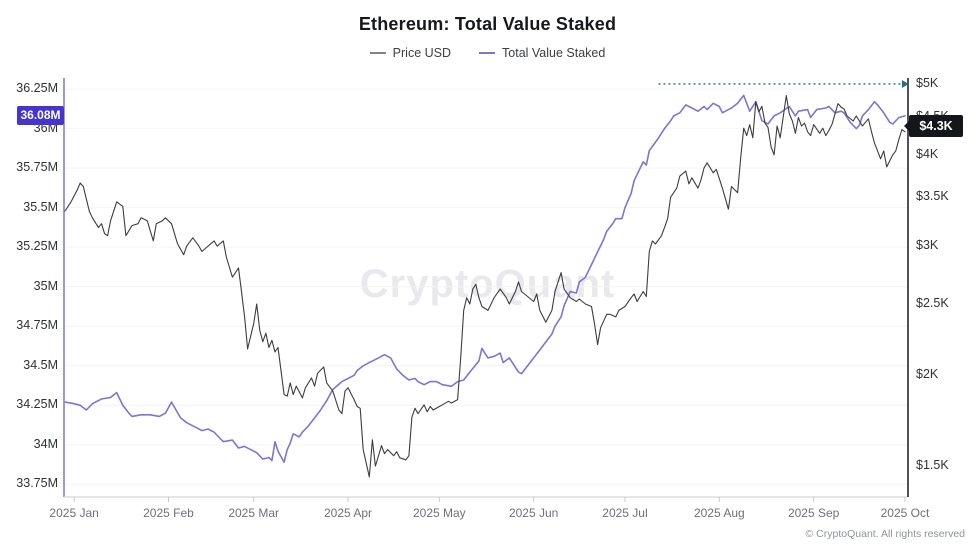 This screenshot has height=548, width=975. What do you see at coordinates (554, 53) in the screenshot?
I see `legend-label-total-value-staked: Total Value Staked` at bounding box center [554, 53].